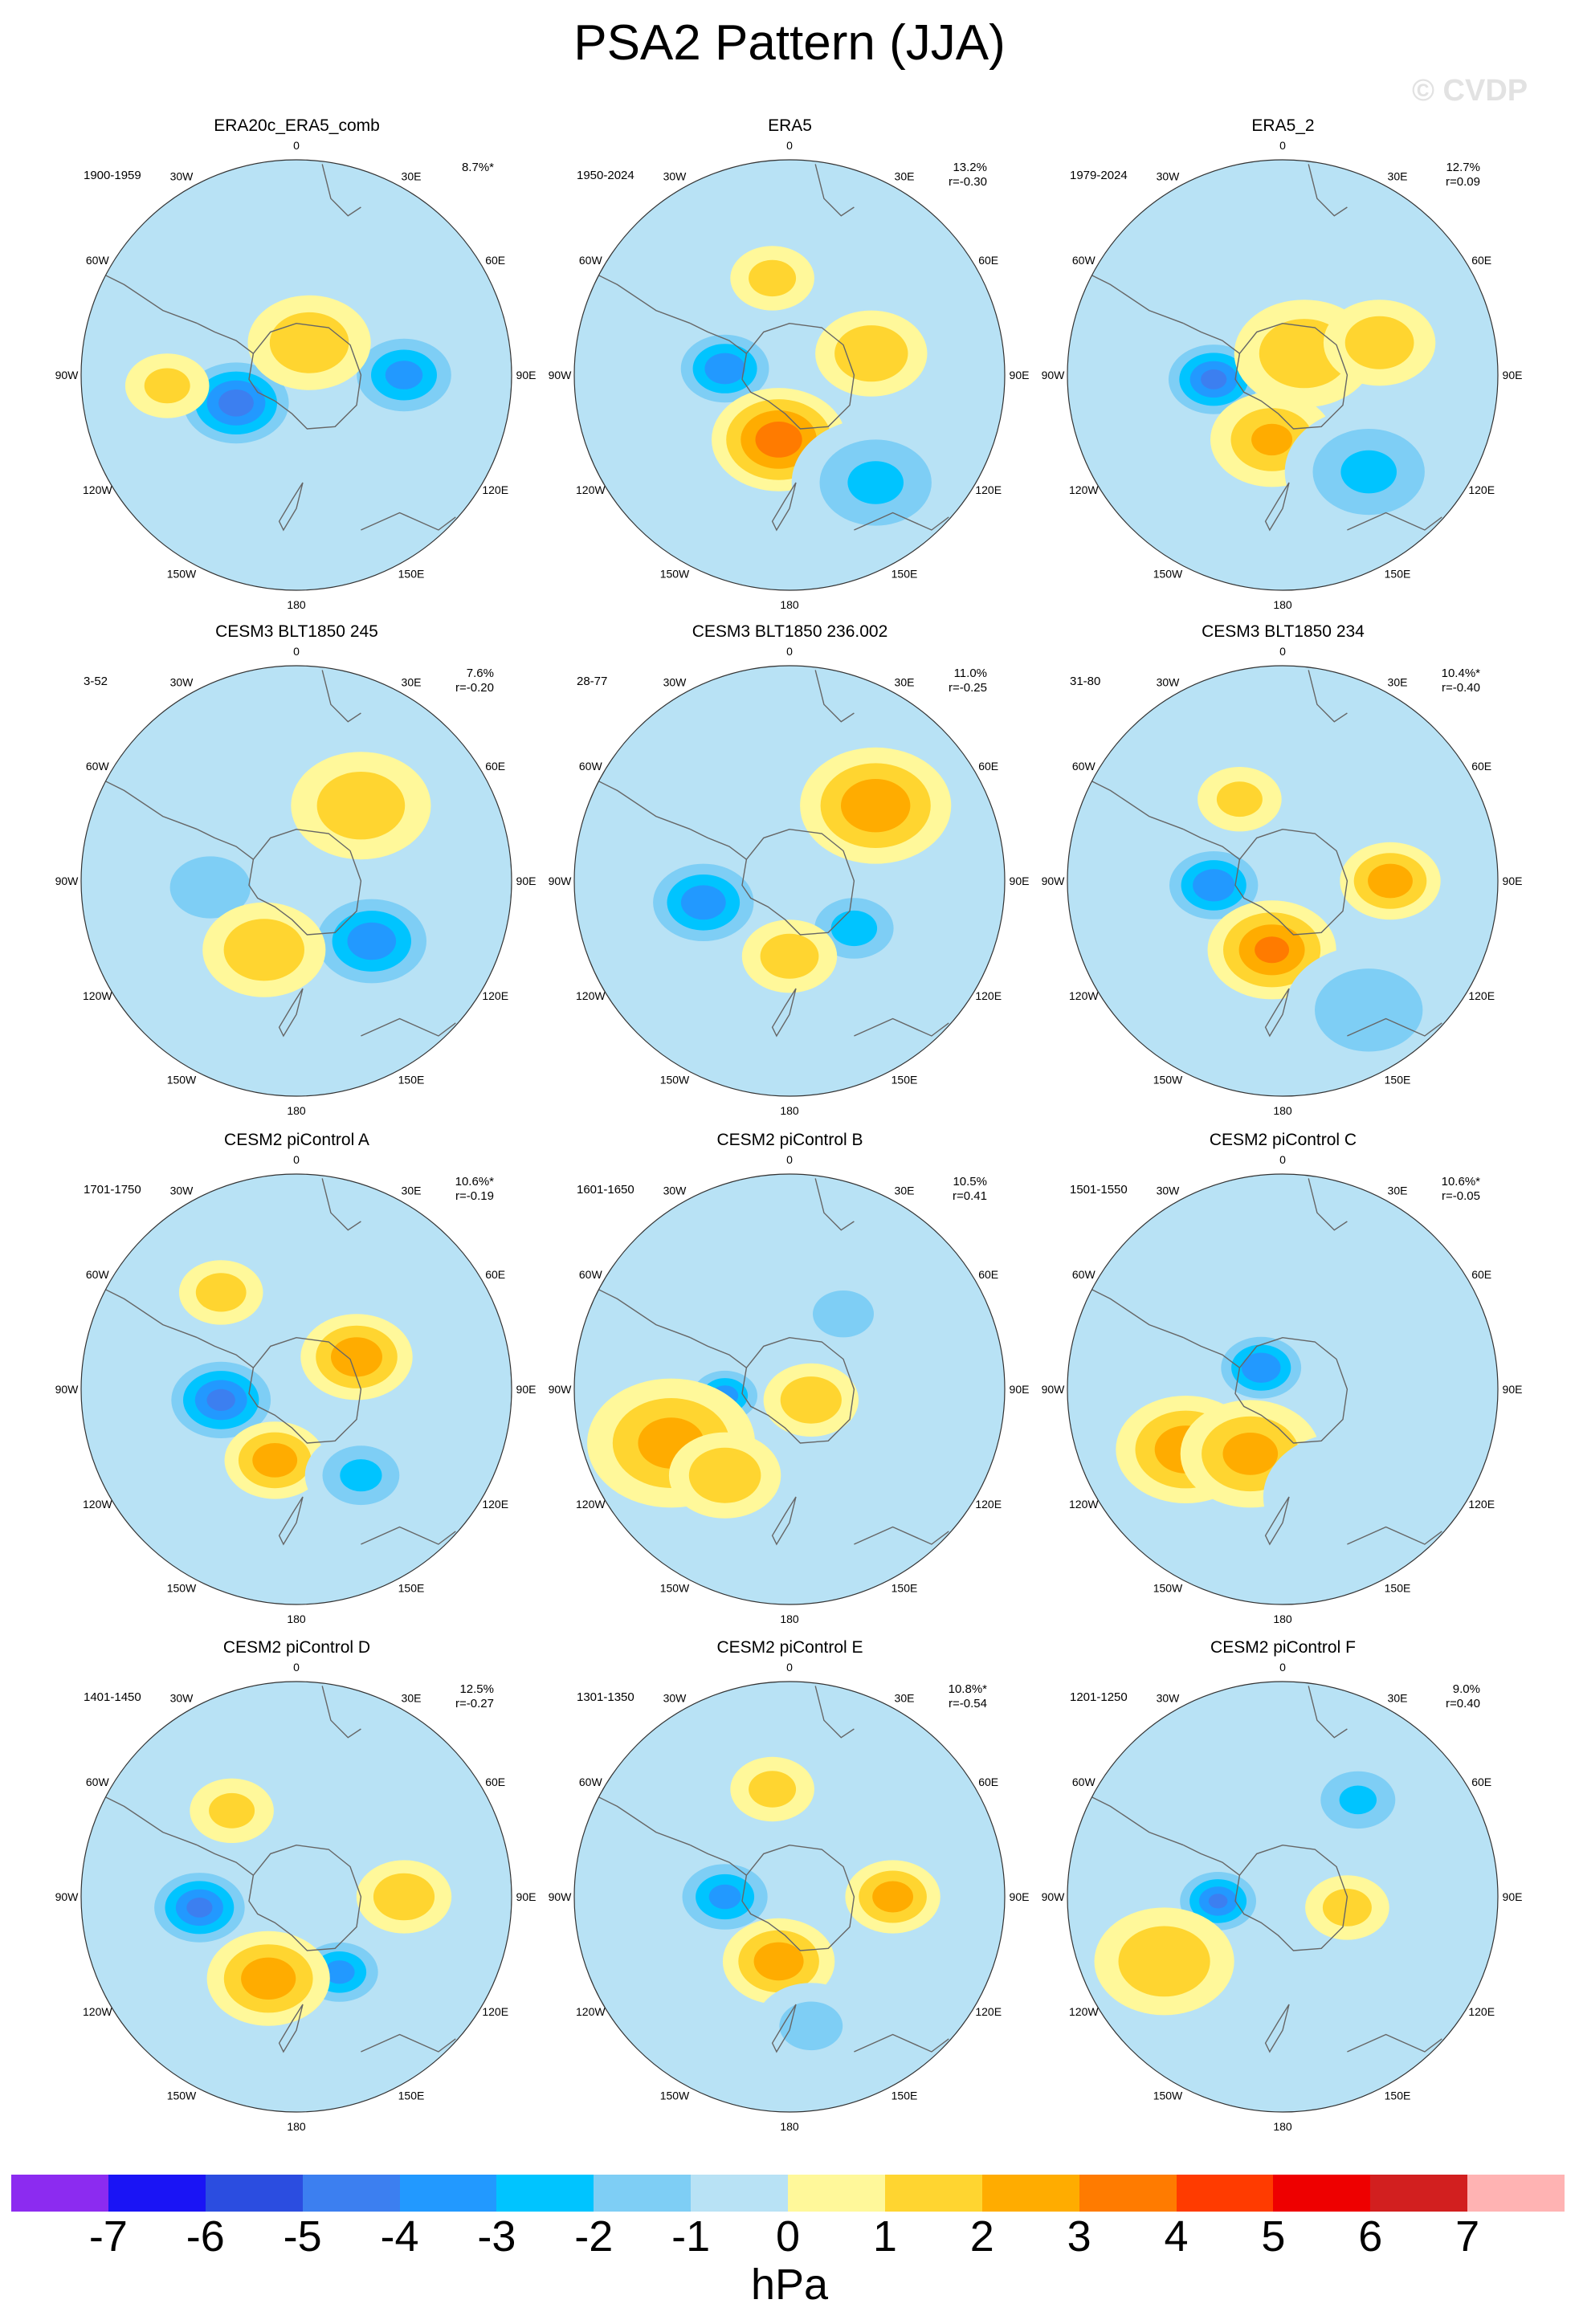 This screenshot has height=2324, width=1579. Describe the element at coordinates (1463, 168) in the screenshot. I see `variance-explained-label: 12.7%` at that location.